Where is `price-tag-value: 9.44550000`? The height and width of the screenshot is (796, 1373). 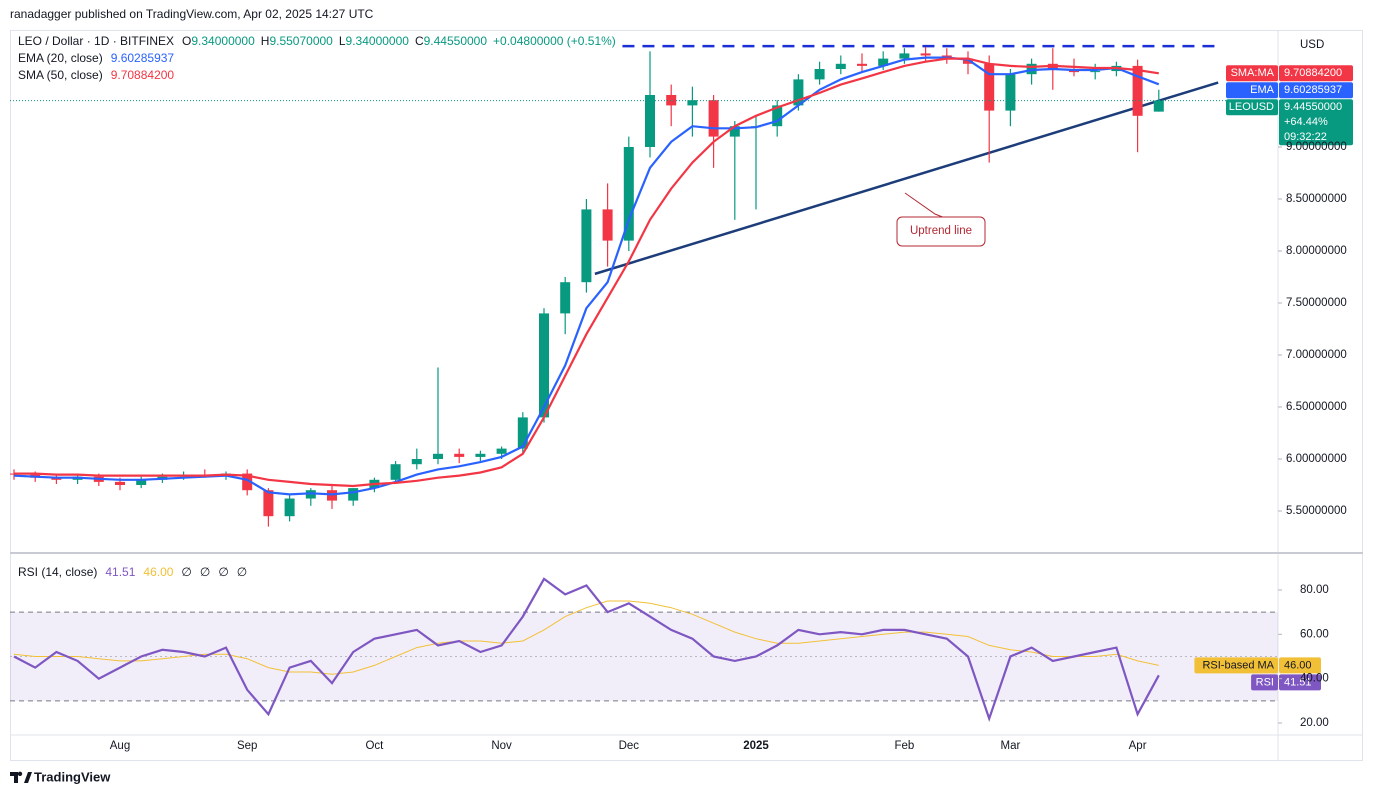 price-tag-value: 9.44550000 is located at coordinates (1313, 107).